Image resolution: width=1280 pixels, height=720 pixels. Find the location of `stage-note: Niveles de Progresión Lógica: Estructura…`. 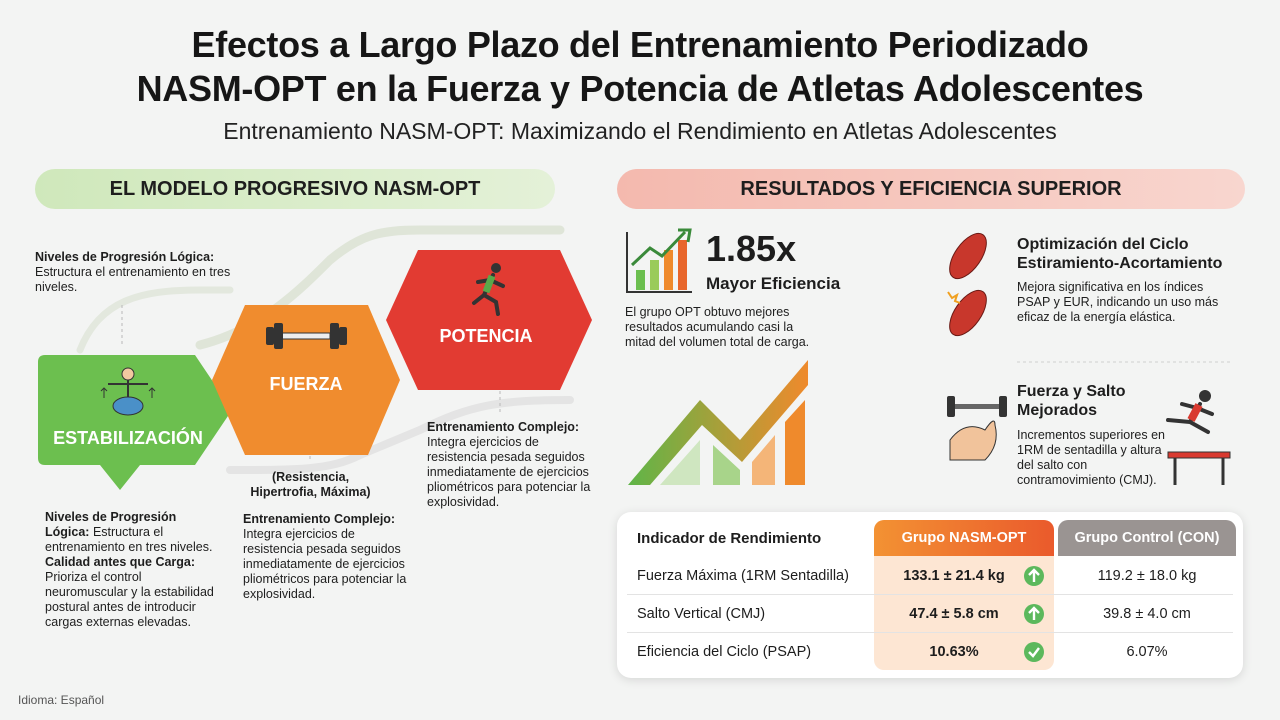

stage-note: Niveles de Progresión Lógica: Estructura… is located at coordinates (132, 570).